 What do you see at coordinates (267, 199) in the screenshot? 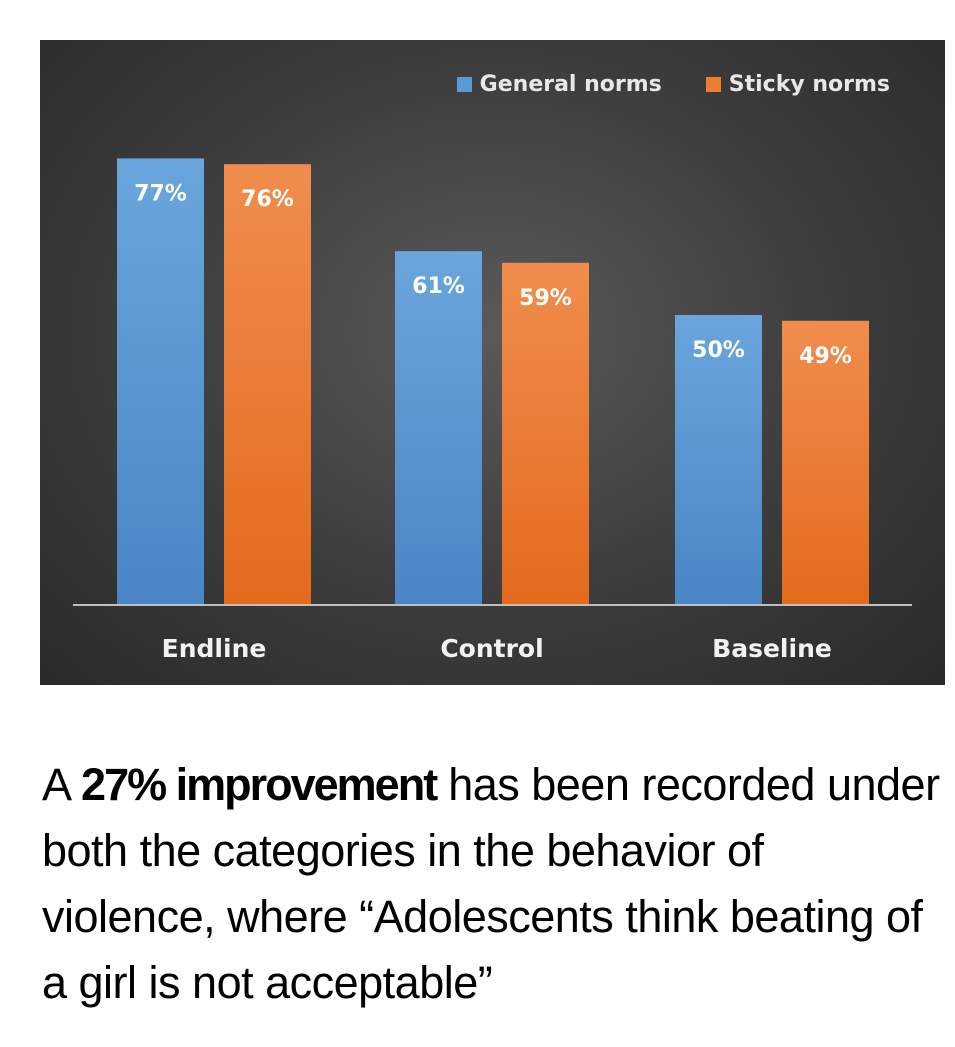
I see `data-label-endline-sticky: 76%` at bounding box center [267, 199].